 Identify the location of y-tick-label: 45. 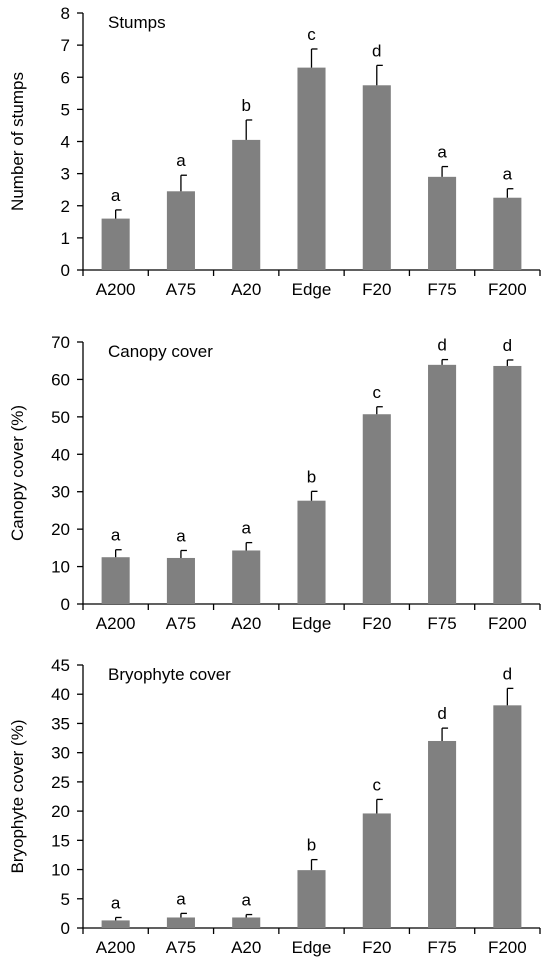
(60, 665).